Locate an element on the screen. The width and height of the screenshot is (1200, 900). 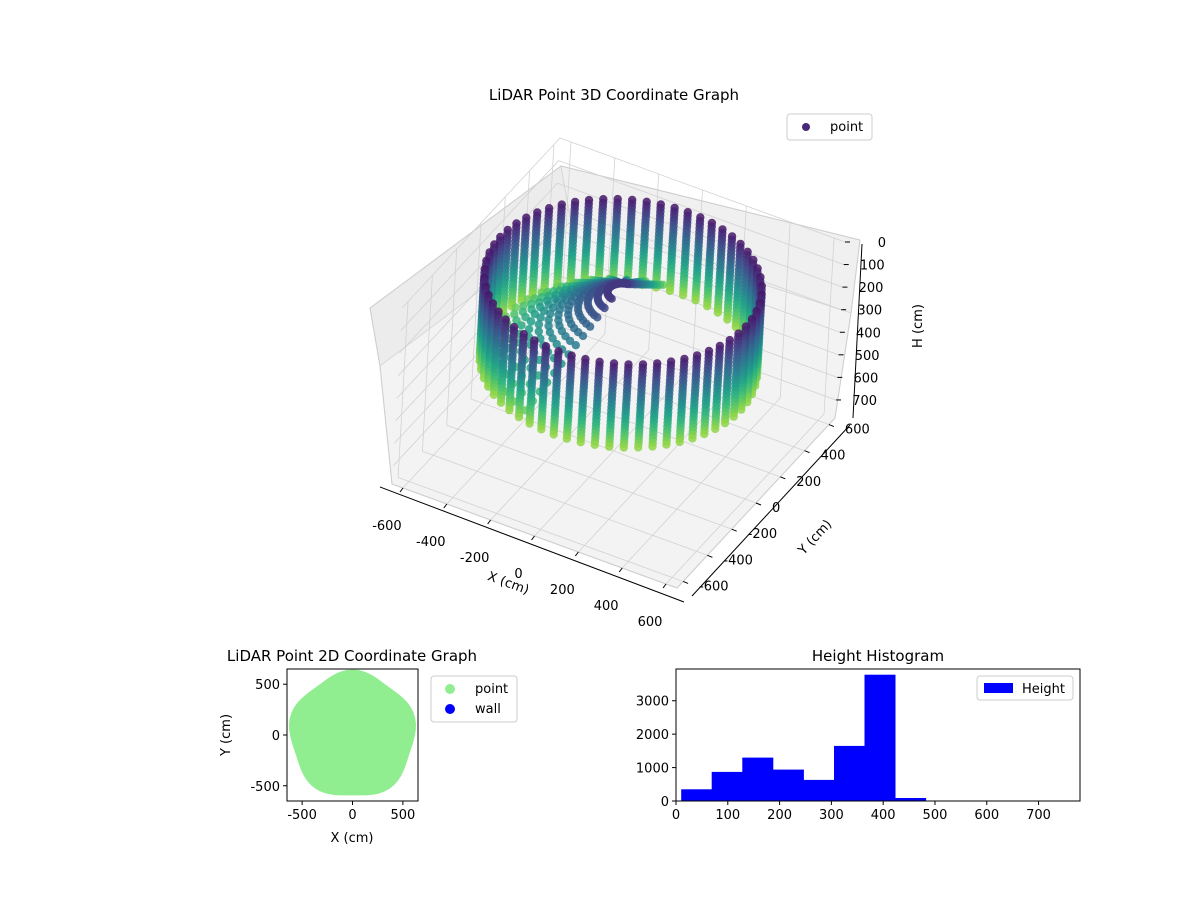
x-tick-label-3d: 600 is located at coordinates (650, 622).